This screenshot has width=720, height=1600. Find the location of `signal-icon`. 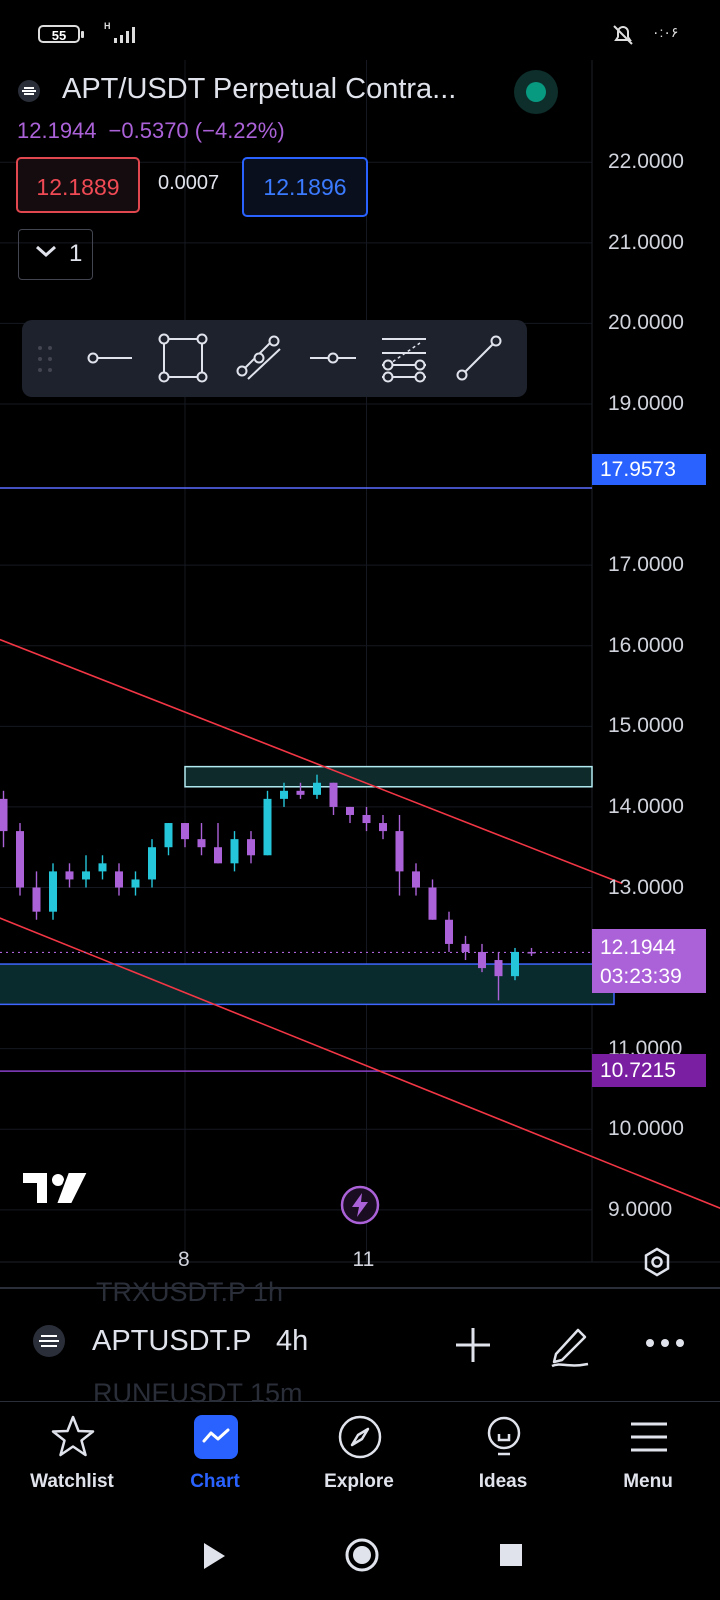

signal-icon is located at coordinates (124, 35).